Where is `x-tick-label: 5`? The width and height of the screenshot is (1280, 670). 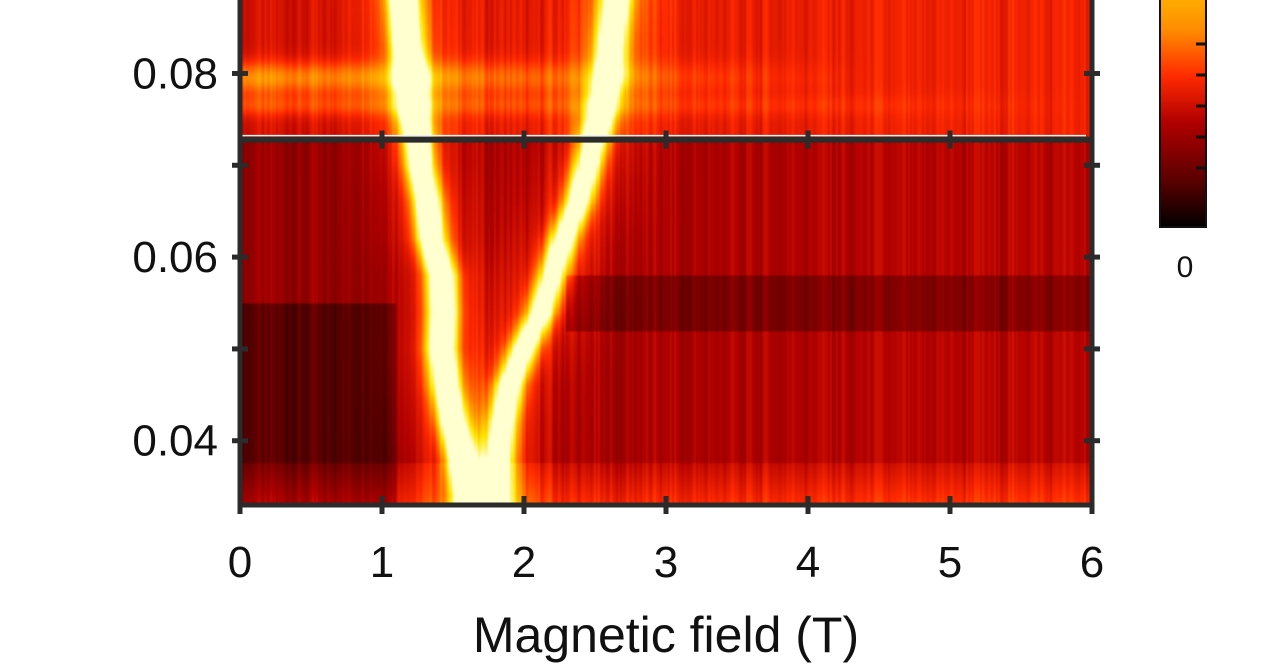 x-tick-label: 5 is located at coordinates (950, 562).